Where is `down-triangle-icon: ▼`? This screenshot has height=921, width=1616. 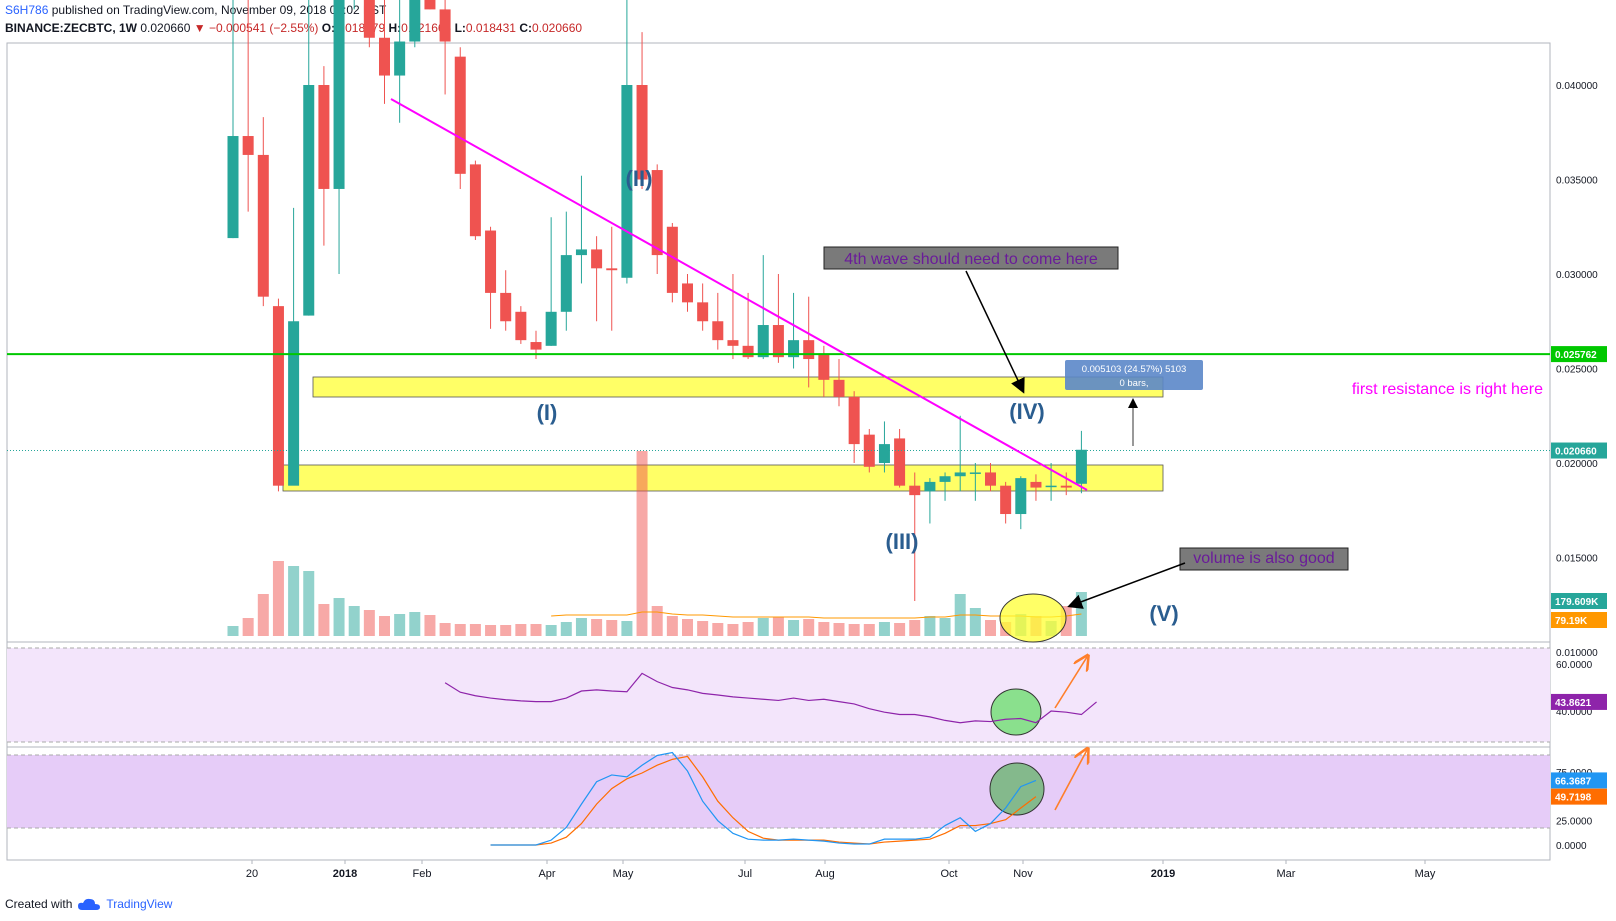
down-triangle-icon: ▼ is located at coordinates (199, 28).